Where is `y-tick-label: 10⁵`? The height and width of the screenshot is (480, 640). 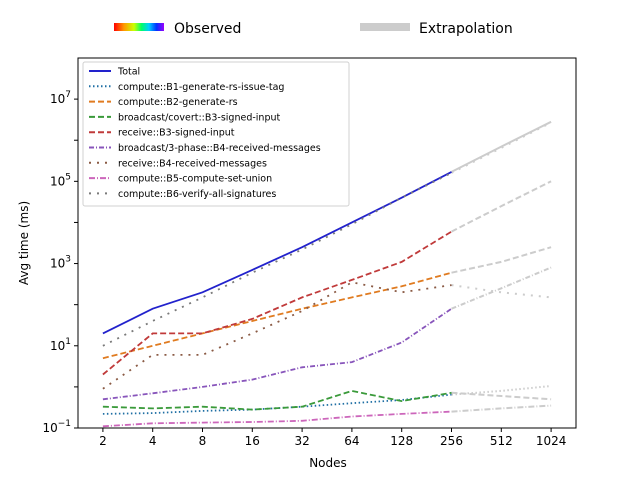
y-tick-label: 10⁵ is located at coordinates (60, 180).